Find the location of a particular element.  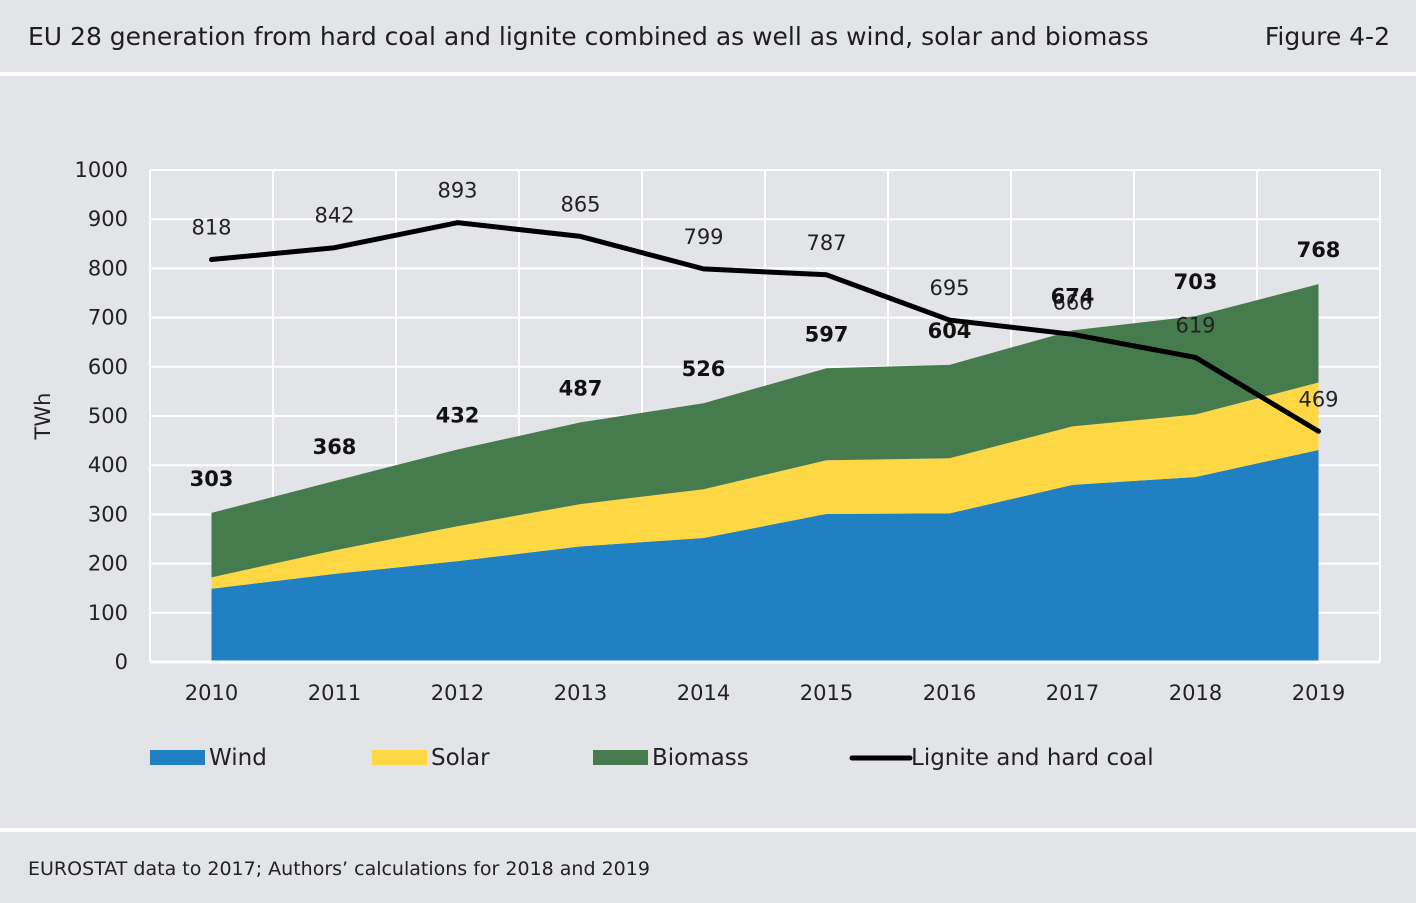

y-tick-label: 500 is located at coordinates (108, 416).